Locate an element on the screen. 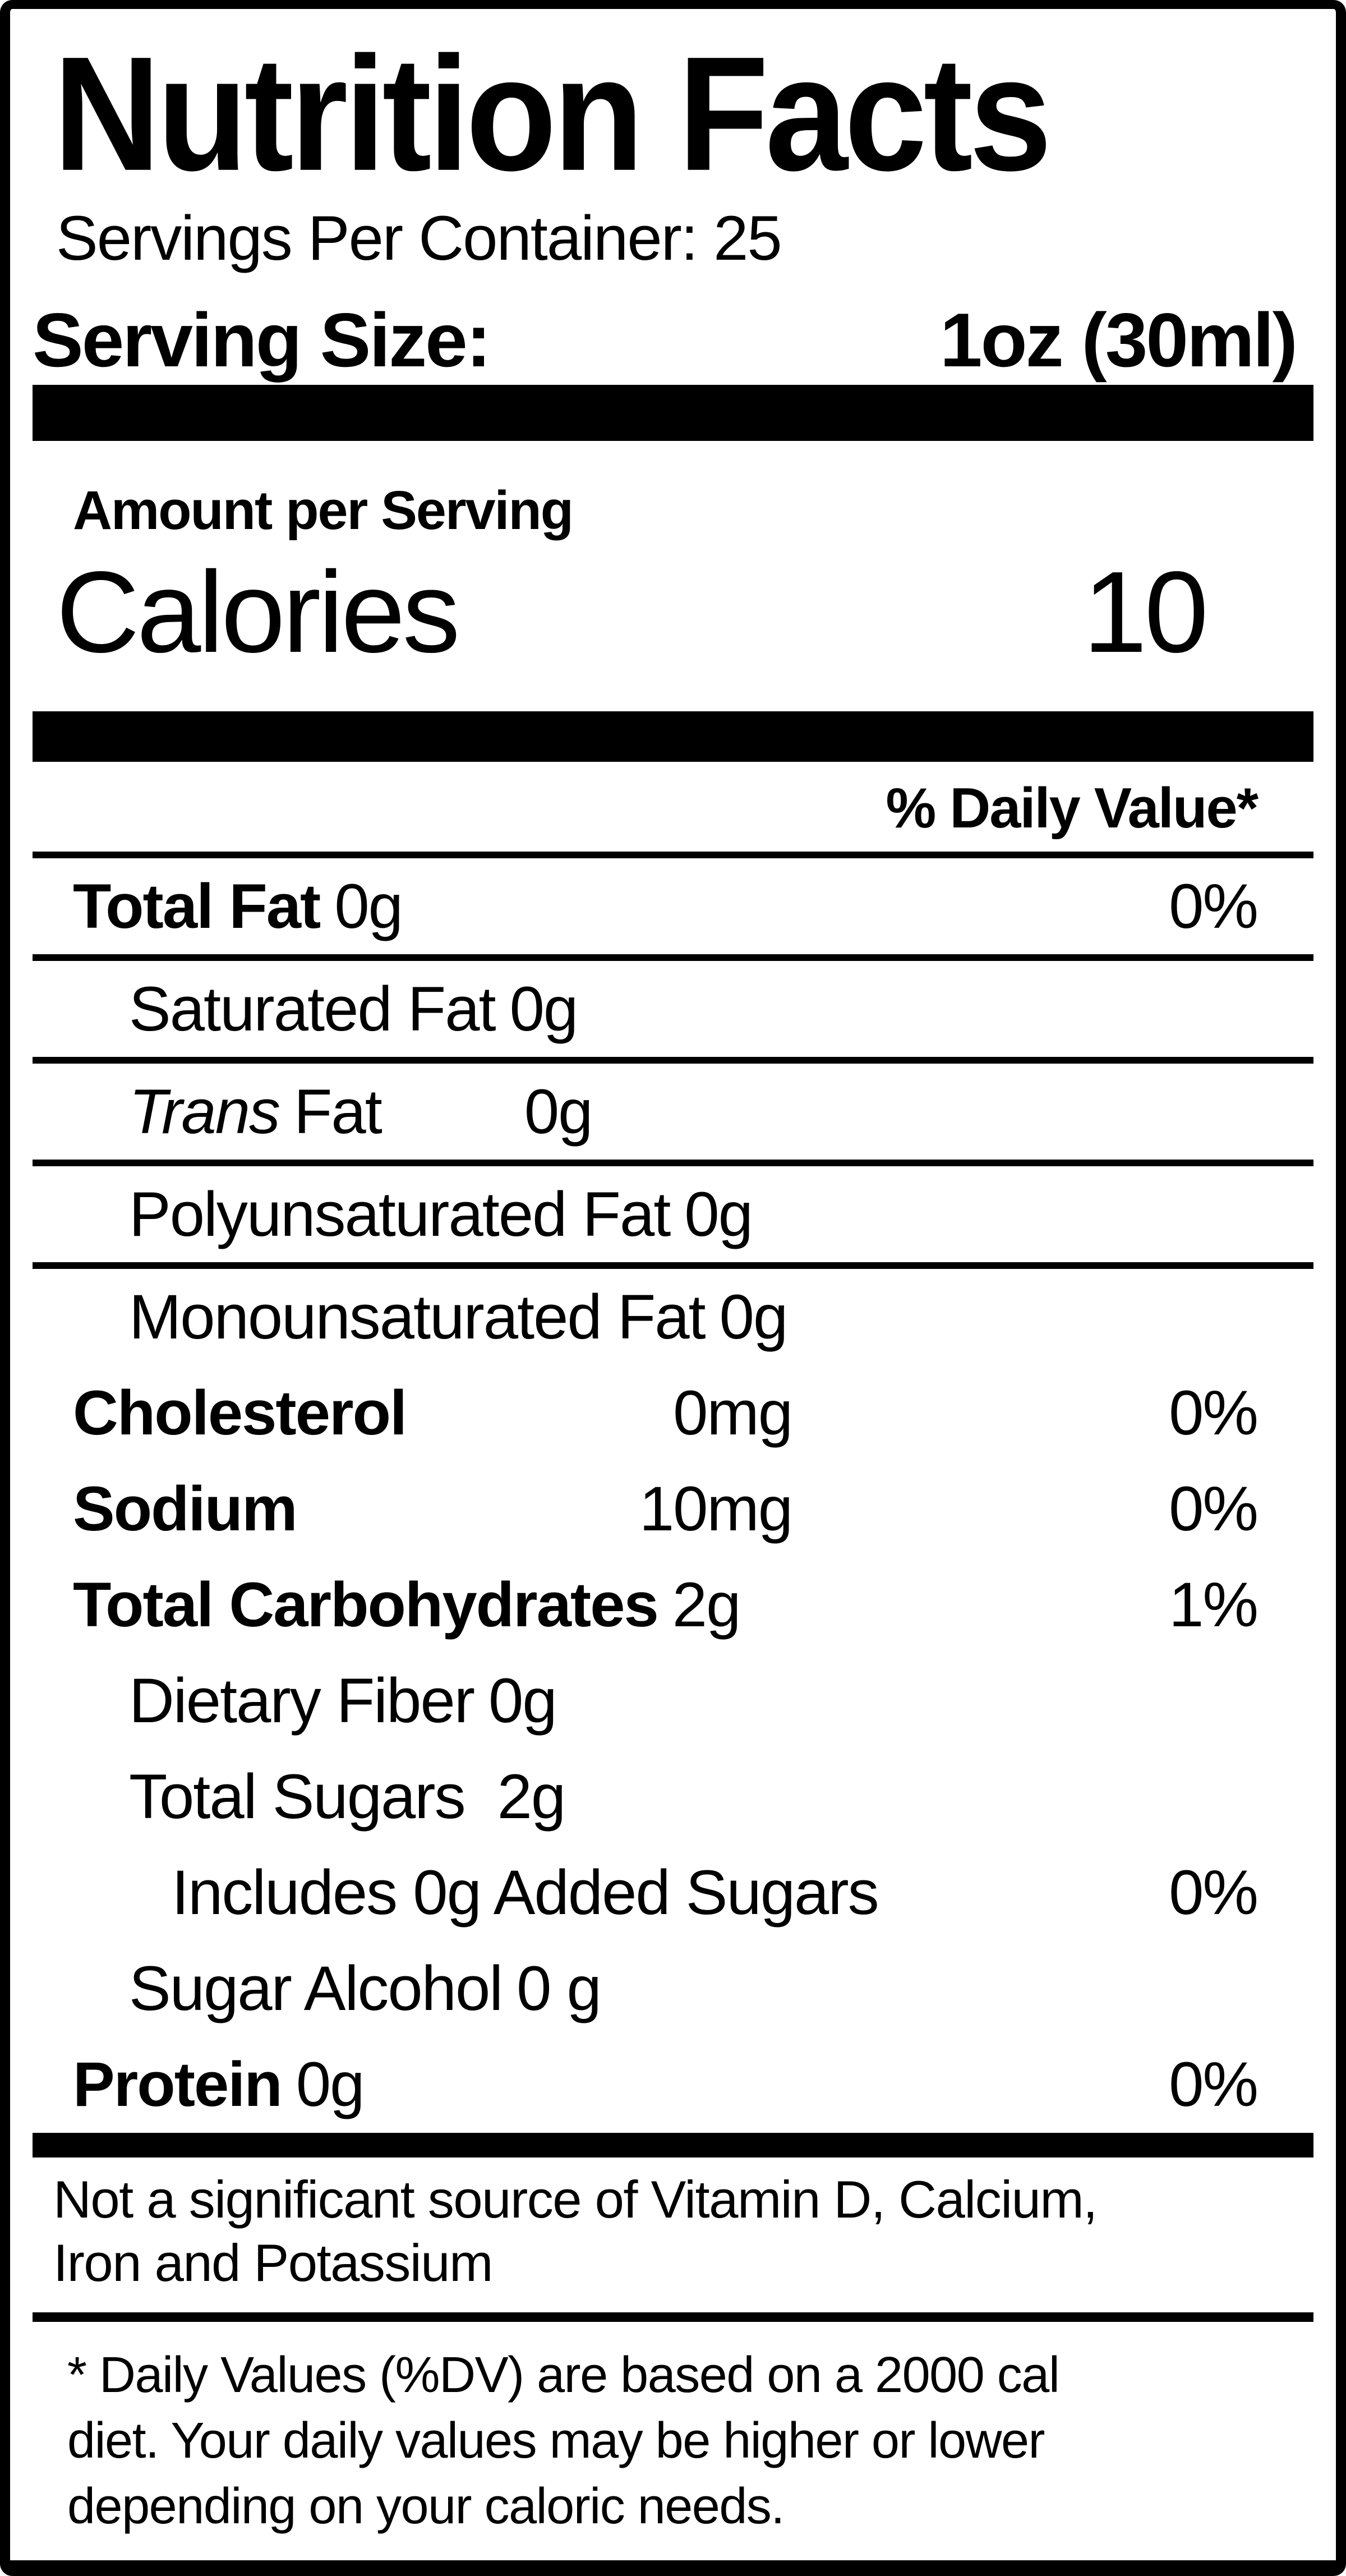  row-total-carbohydrates: Total Carbohydrates 2g 1% is located at coordinates (673, 1605).